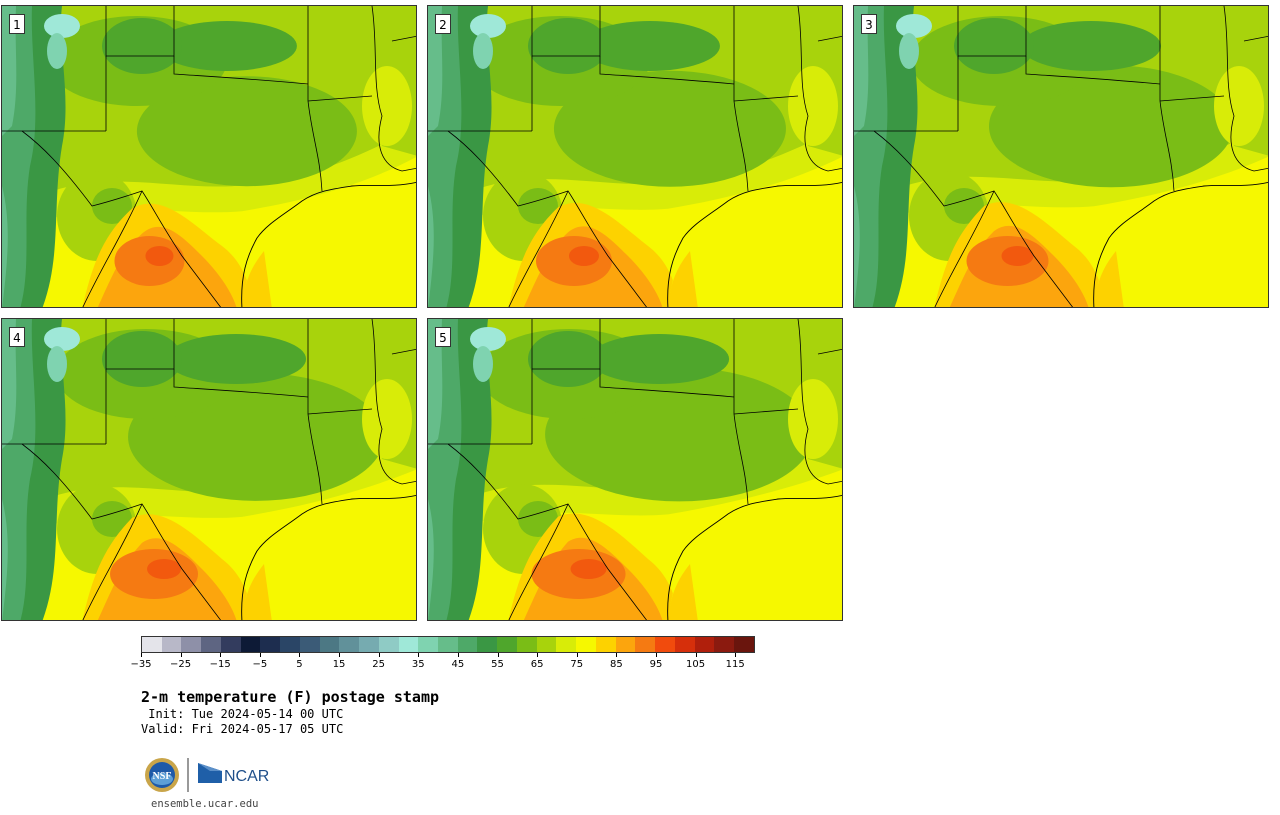 The height and width of the screenshot is (815, 1280). What do you see at coordinates (299, 664) in the screenshot?
I see `colorbar-tick-label: 5` at bounding box center [299, 664].